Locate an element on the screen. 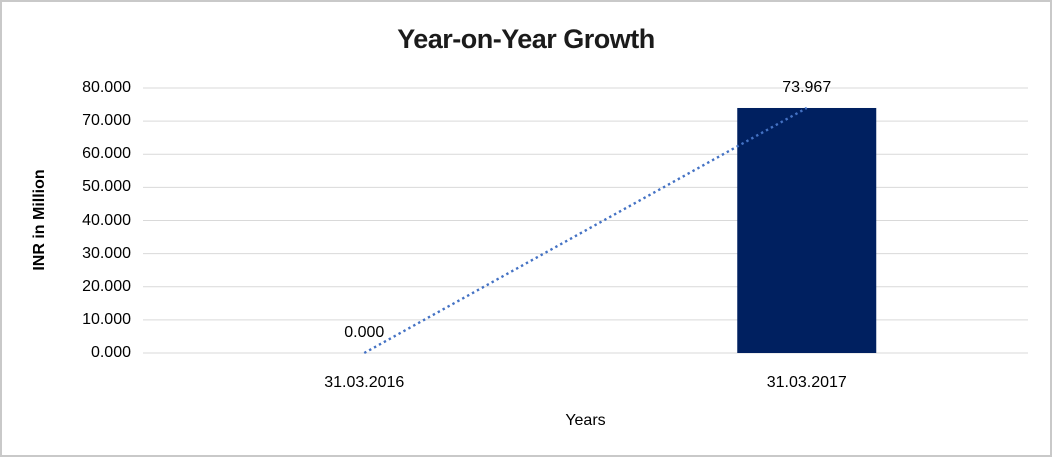 The height and width of the screenshot is (457, 1052). y-tick-label: 20.000 is located at coordinates (106, 286).